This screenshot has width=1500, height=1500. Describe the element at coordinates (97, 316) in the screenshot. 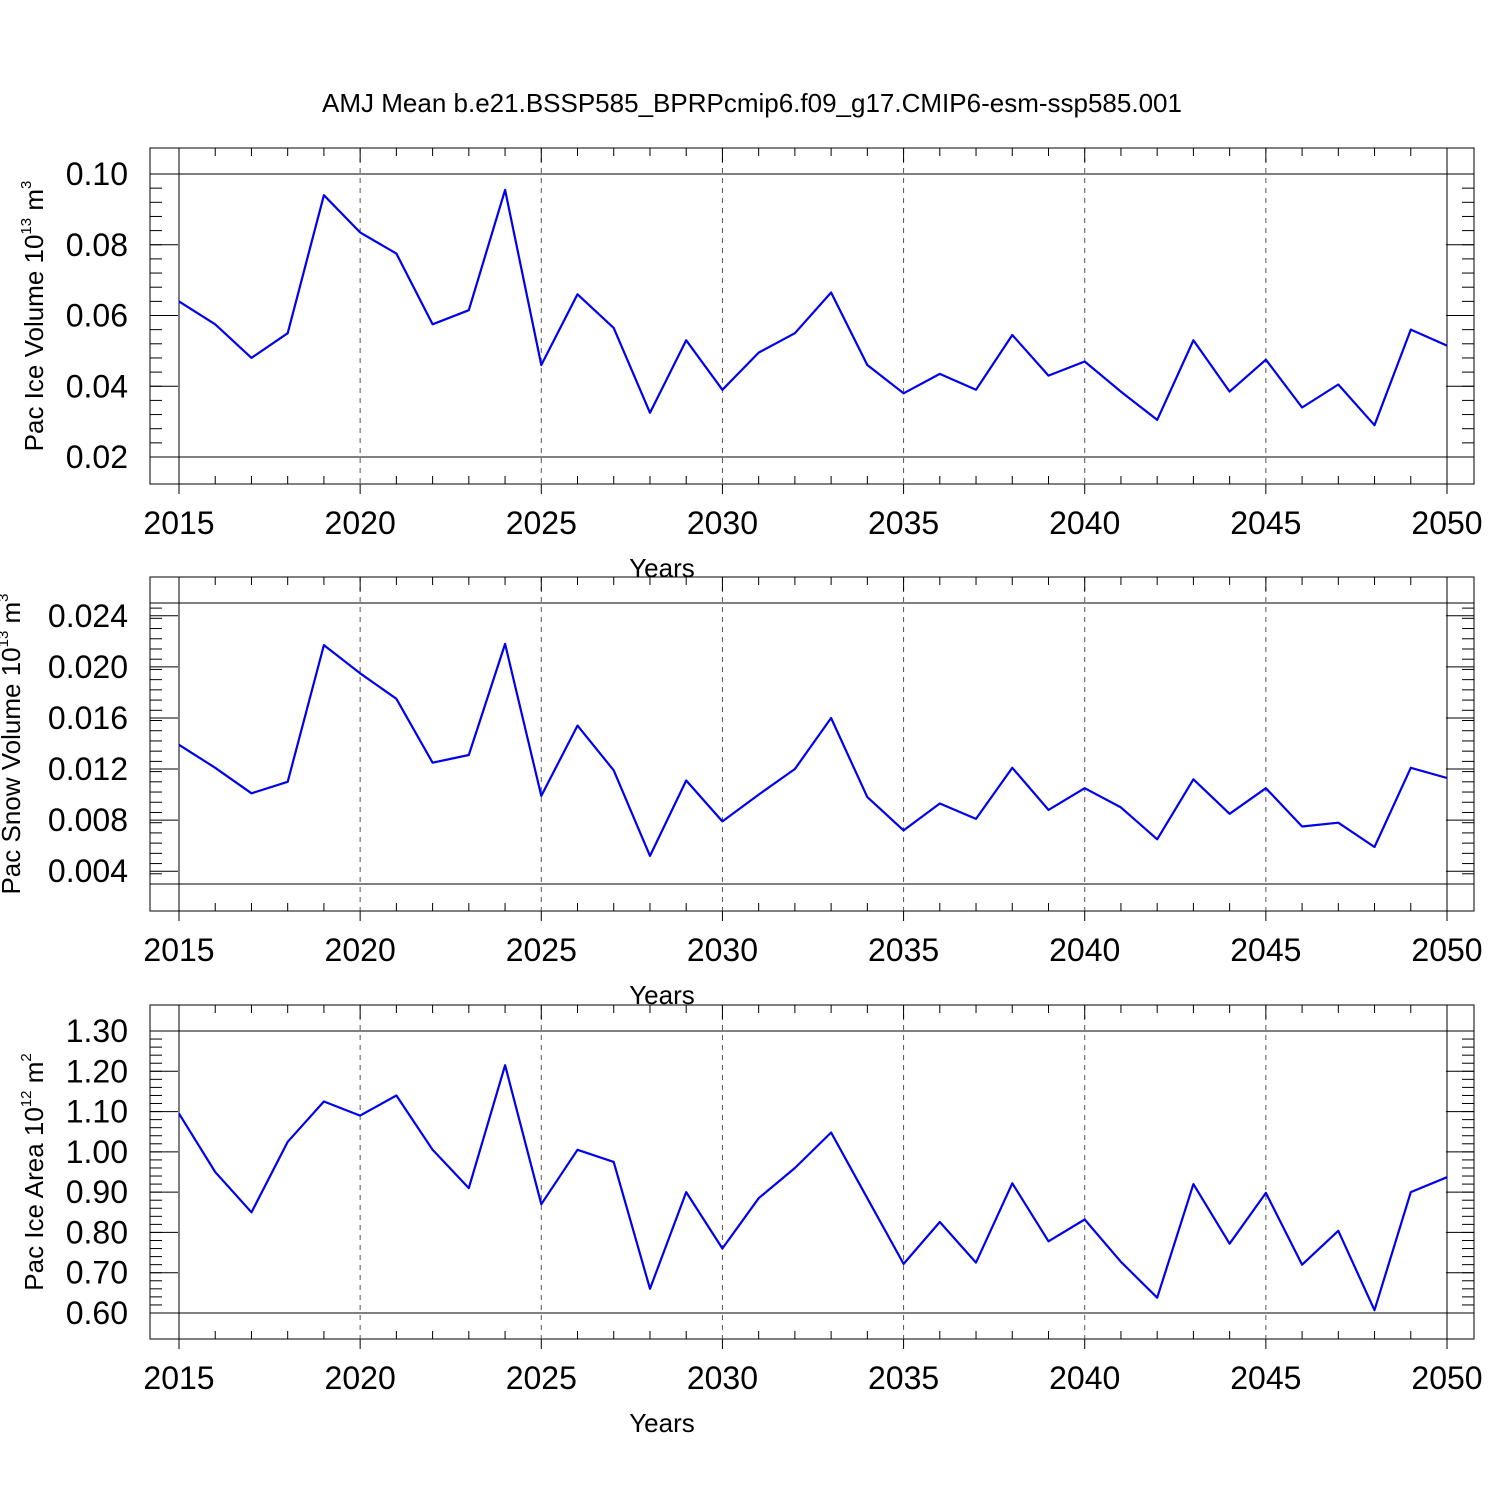

I see `y-tick-label: 0.06` at that location.